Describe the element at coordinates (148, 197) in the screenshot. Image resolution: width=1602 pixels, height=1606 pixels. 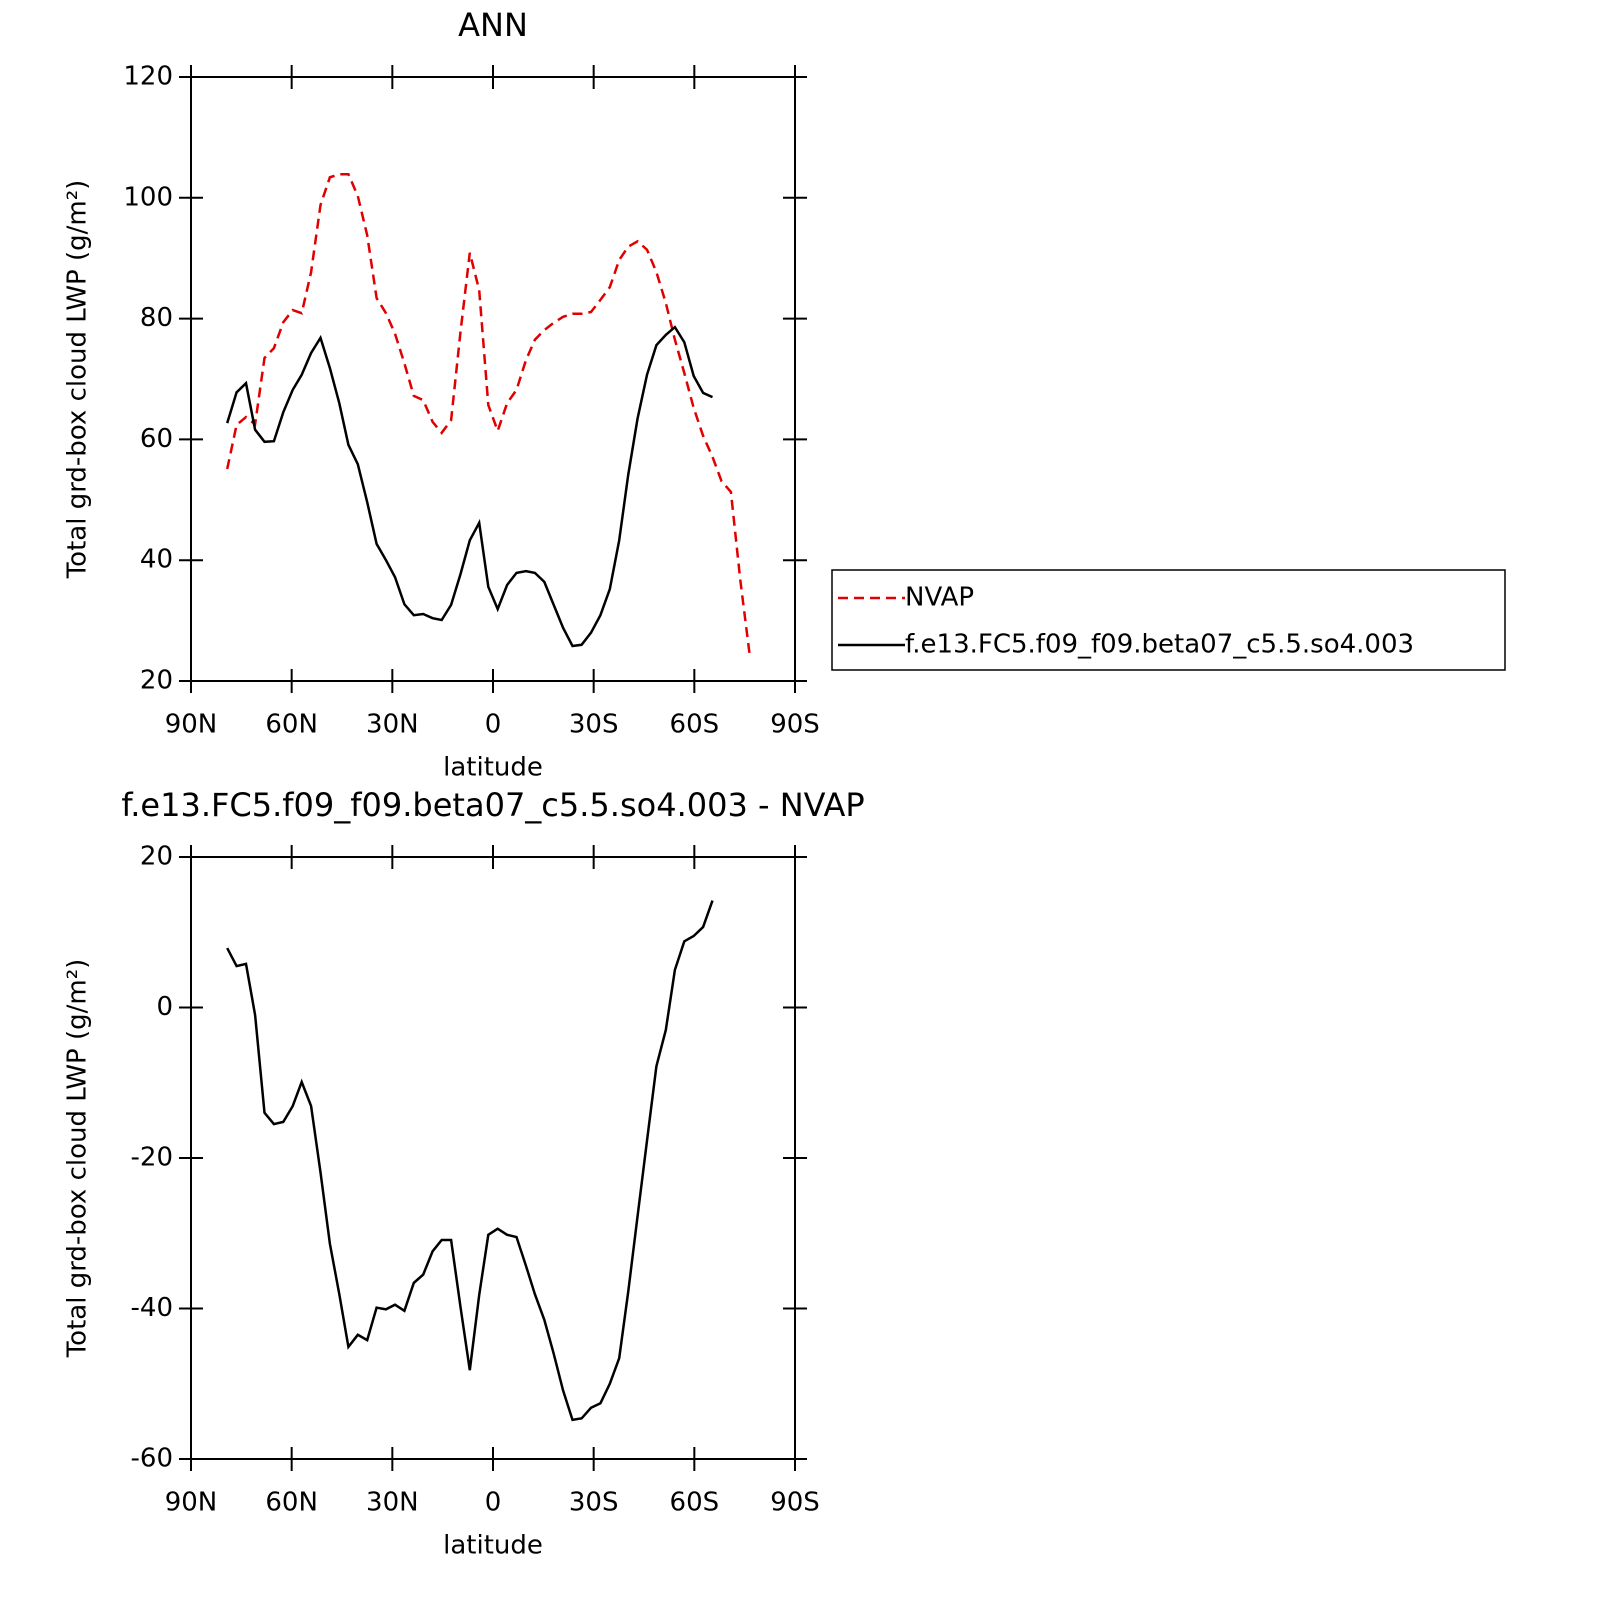
I see `y-tick-label: 100` at that location.